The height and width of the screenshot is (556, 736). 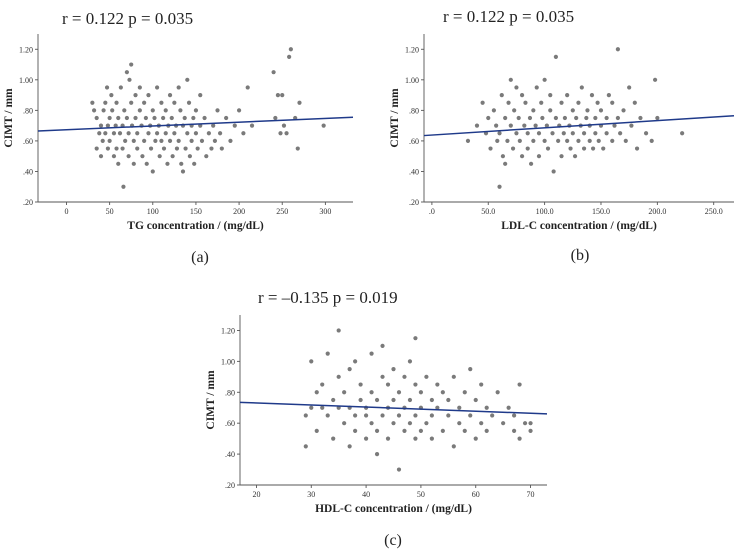 What do you see at coordinates (196, 211) in the screenshot?
I see `x-tick-label: 150` at bounding box center [196, 211].